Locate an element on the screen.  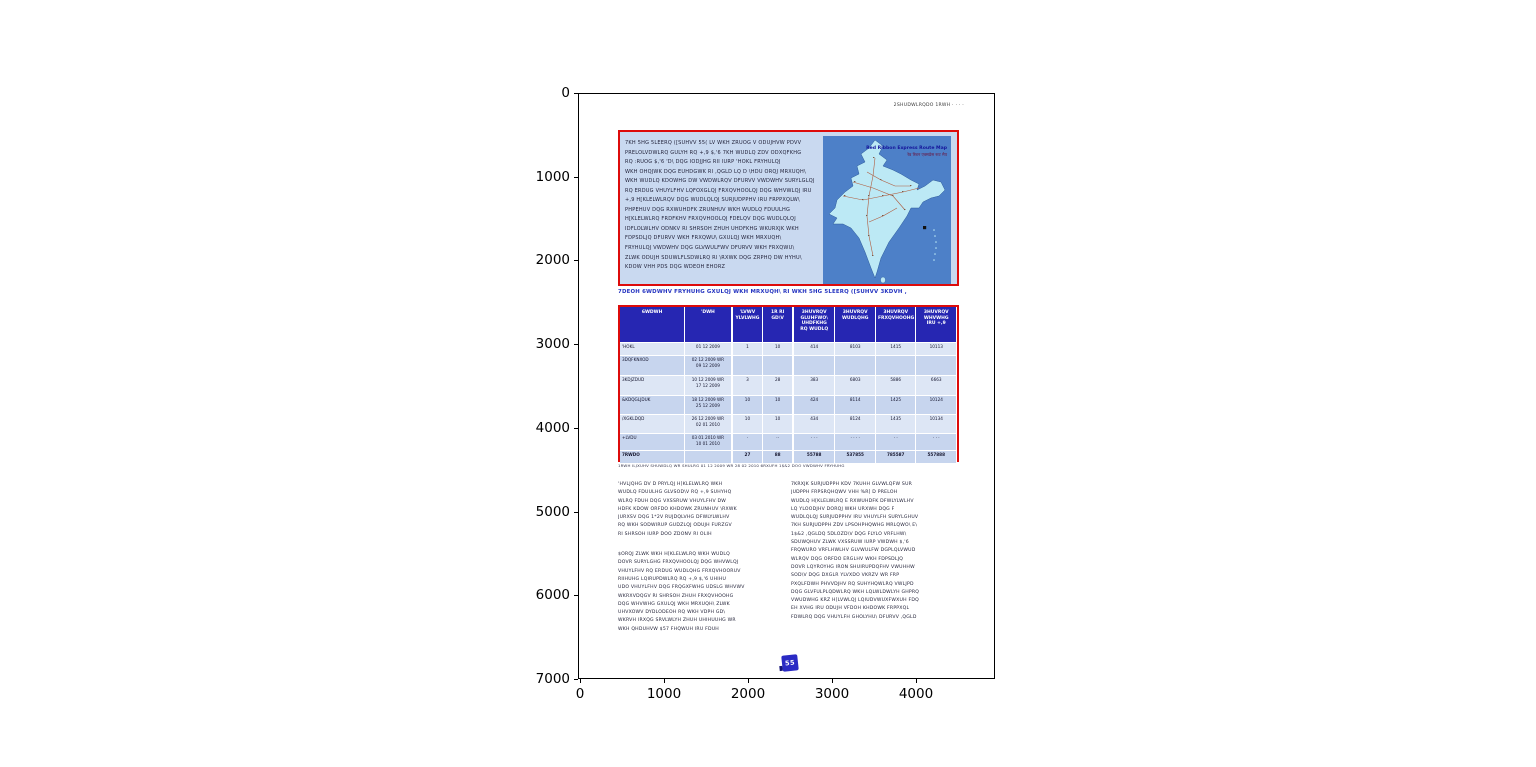
cell-line: 1R RI is located at coordinates (777, 312).